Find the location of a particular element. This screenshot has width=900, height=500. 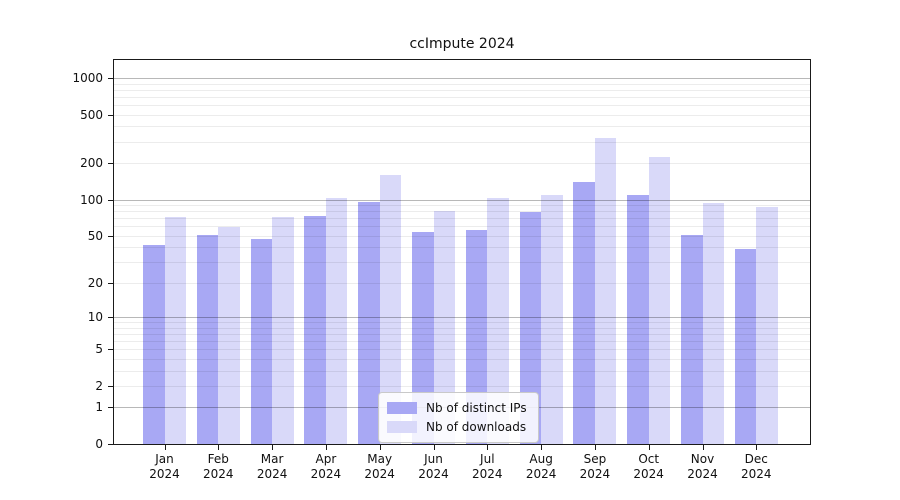

x-tick-label-month: Jun is located at coordinates (433, 459).